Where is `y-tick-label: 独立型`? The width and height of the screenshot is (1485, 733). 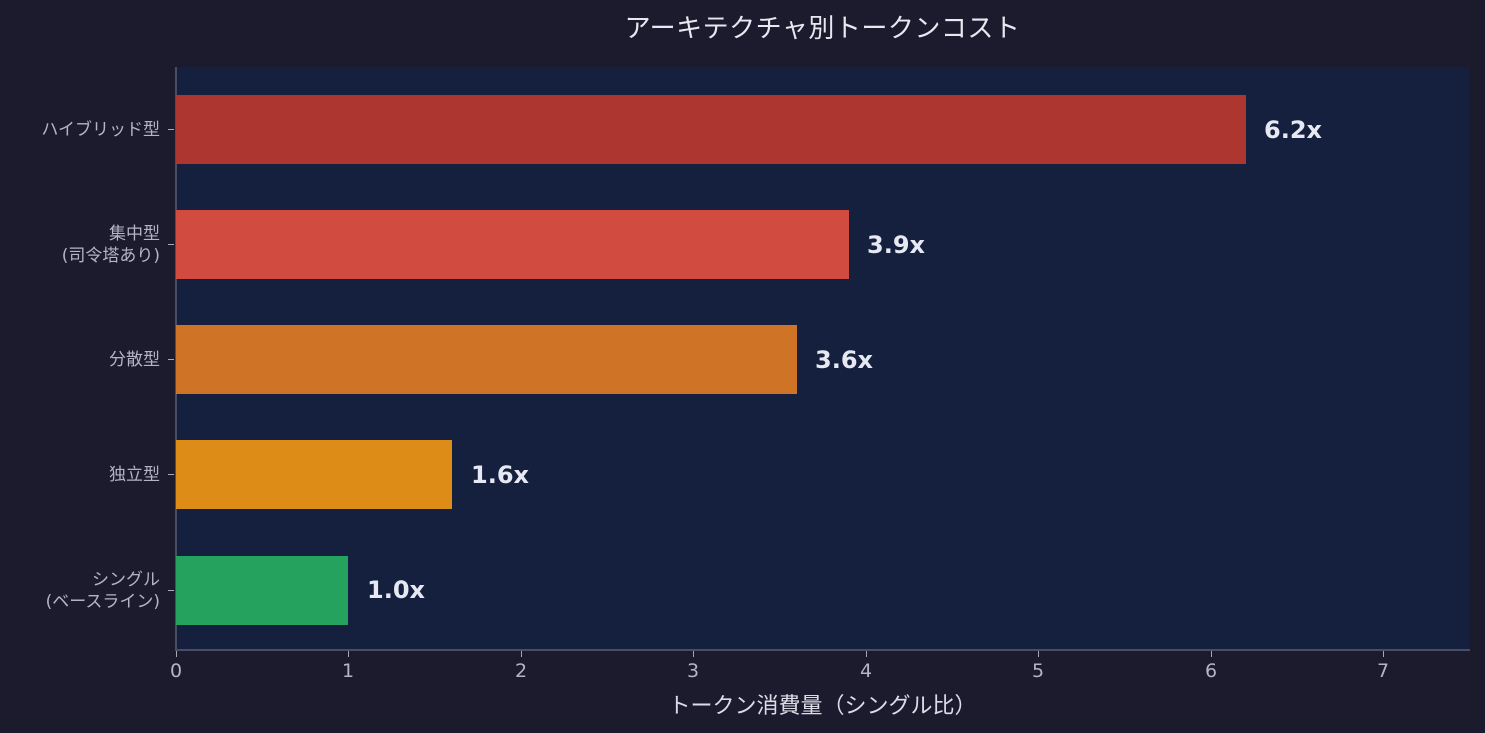
y-tick-label: 独立型 is located at coordinates (134, 475).